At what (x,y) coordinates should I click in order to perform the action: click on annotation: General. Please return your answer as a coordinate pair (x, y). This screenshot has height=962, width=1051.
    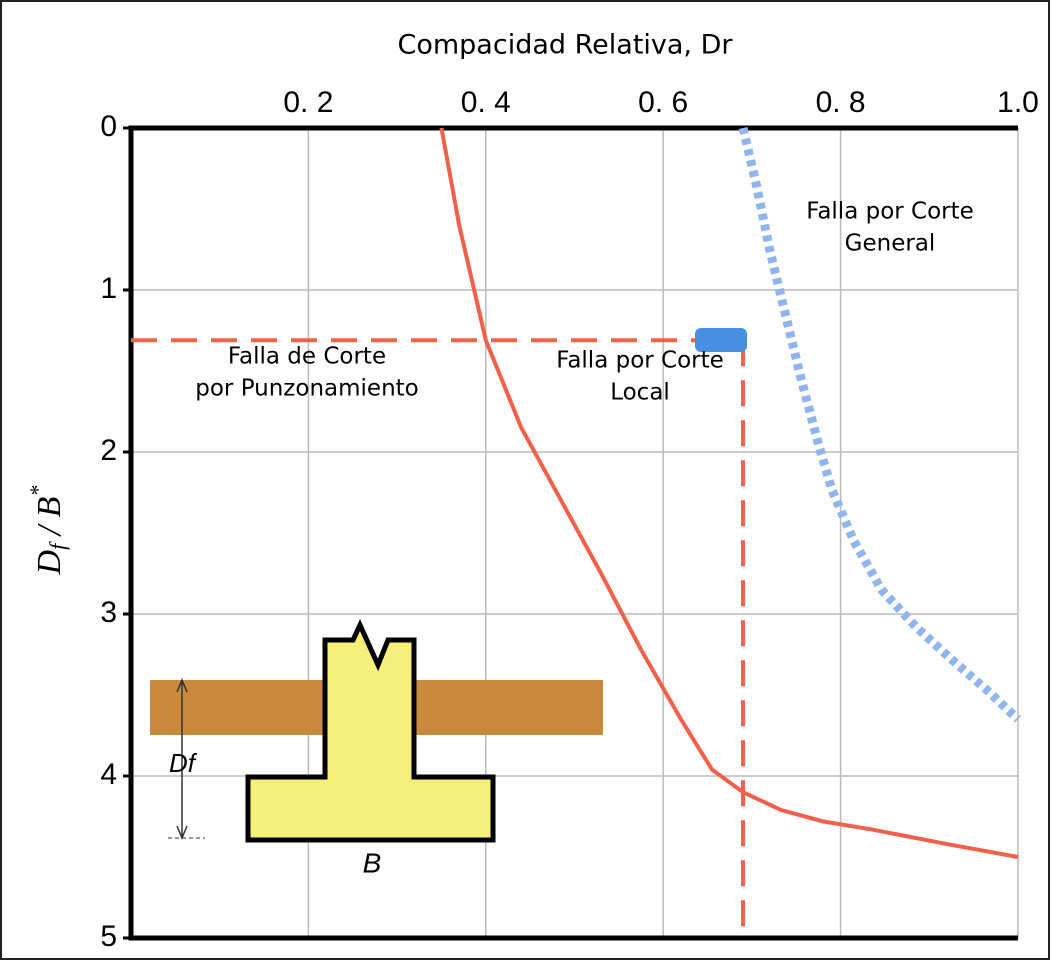
    Looking at the image, I should click on (890, 244).